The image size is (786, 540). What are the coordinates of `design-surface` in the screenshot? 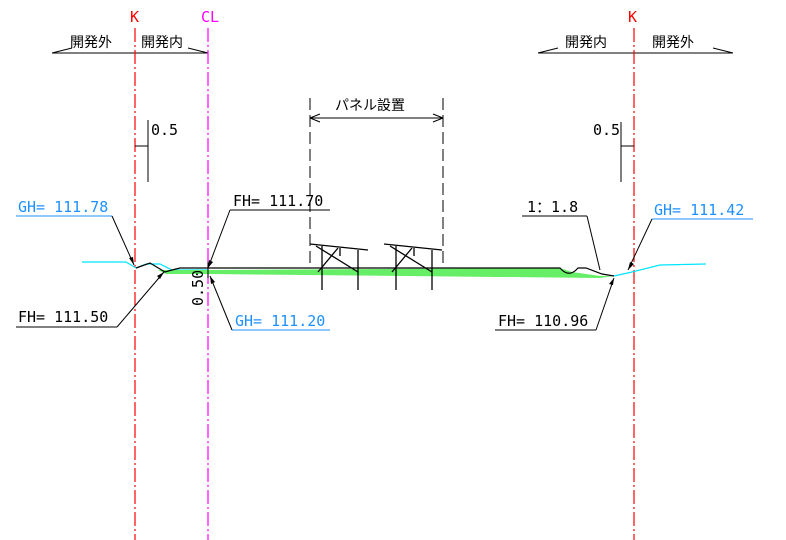 It's located at (375, 269).